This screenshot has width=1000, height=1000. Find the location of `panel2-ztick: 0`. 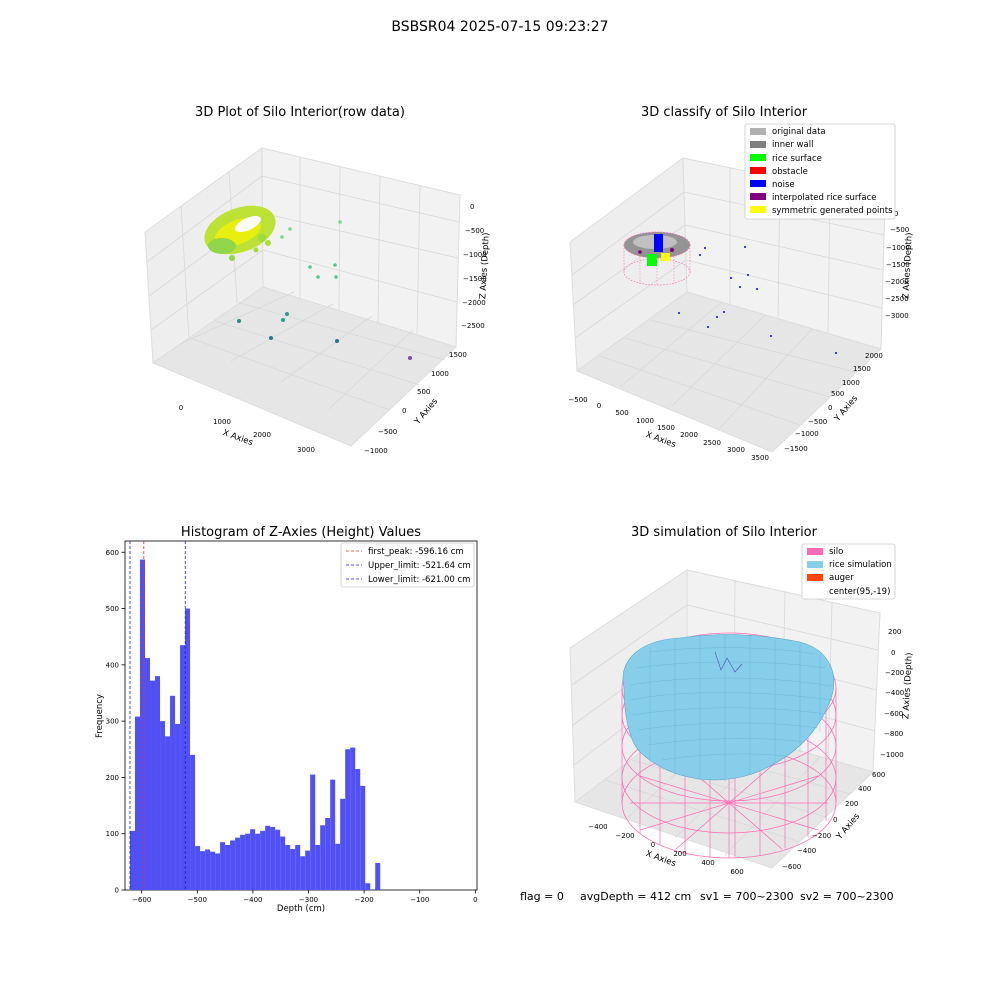

panel2-ztick: 0 is located at coordinates (896, 214).